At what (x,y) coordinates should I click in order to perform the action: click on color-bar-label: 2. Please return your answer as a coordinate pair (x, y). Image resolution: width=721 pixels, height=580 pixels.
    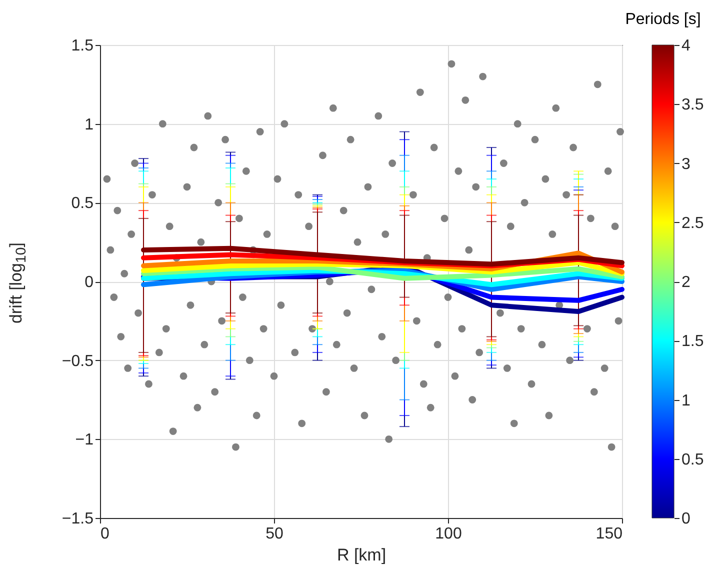
    Looking at the image, I should click on (686, 282).